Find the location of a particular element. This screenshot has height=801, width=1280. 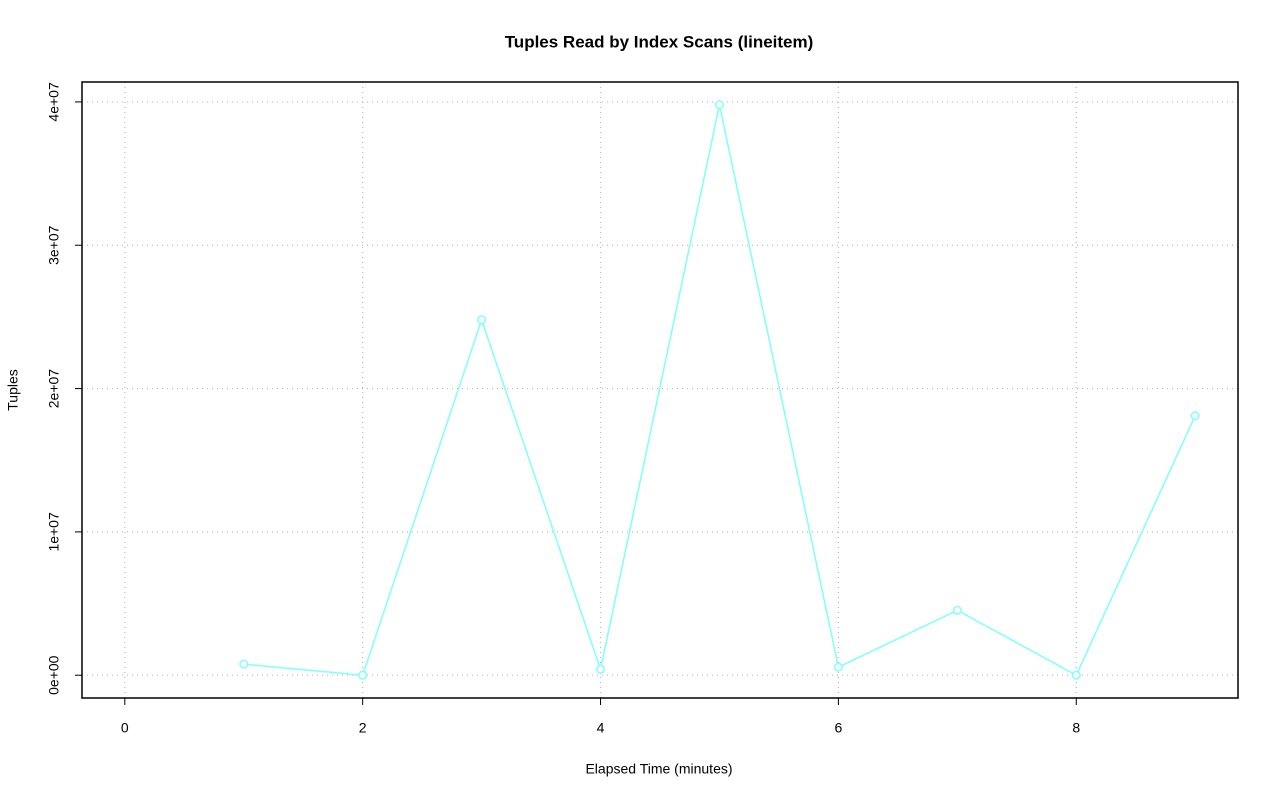

y-tick-label: 0e+00 is located at coordinates (54, 675).